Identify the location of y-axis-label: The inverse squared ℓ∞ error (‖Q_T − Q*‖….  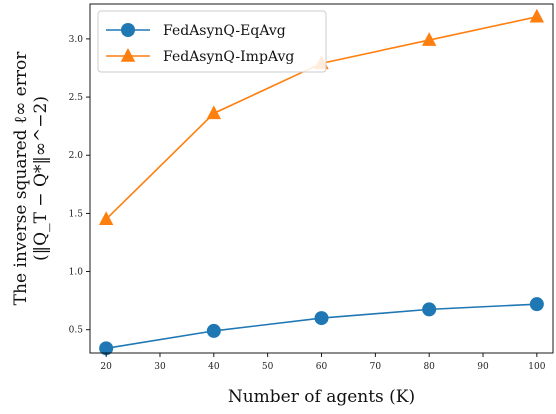
(31, 178).